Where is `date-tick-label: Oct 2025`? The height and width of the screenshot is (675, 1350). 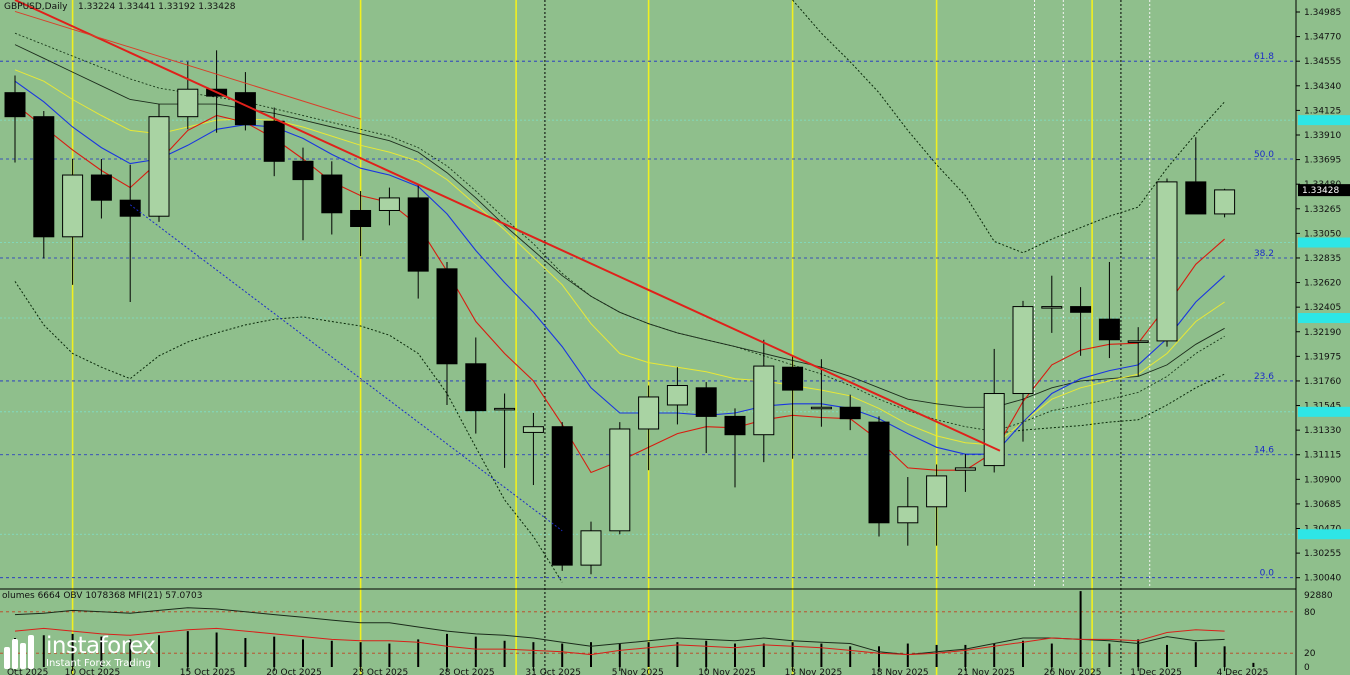 date-tick-label: Oct 2025 is located at coordinates (27, 671).